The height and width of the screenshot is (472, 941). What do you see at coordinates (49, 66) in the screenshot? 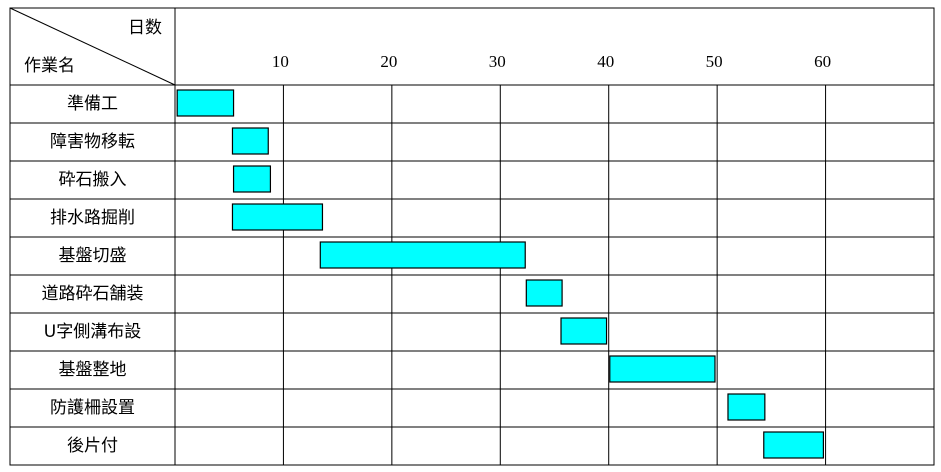
I see `category-header: 作業名` at bounding box center [49, 66].